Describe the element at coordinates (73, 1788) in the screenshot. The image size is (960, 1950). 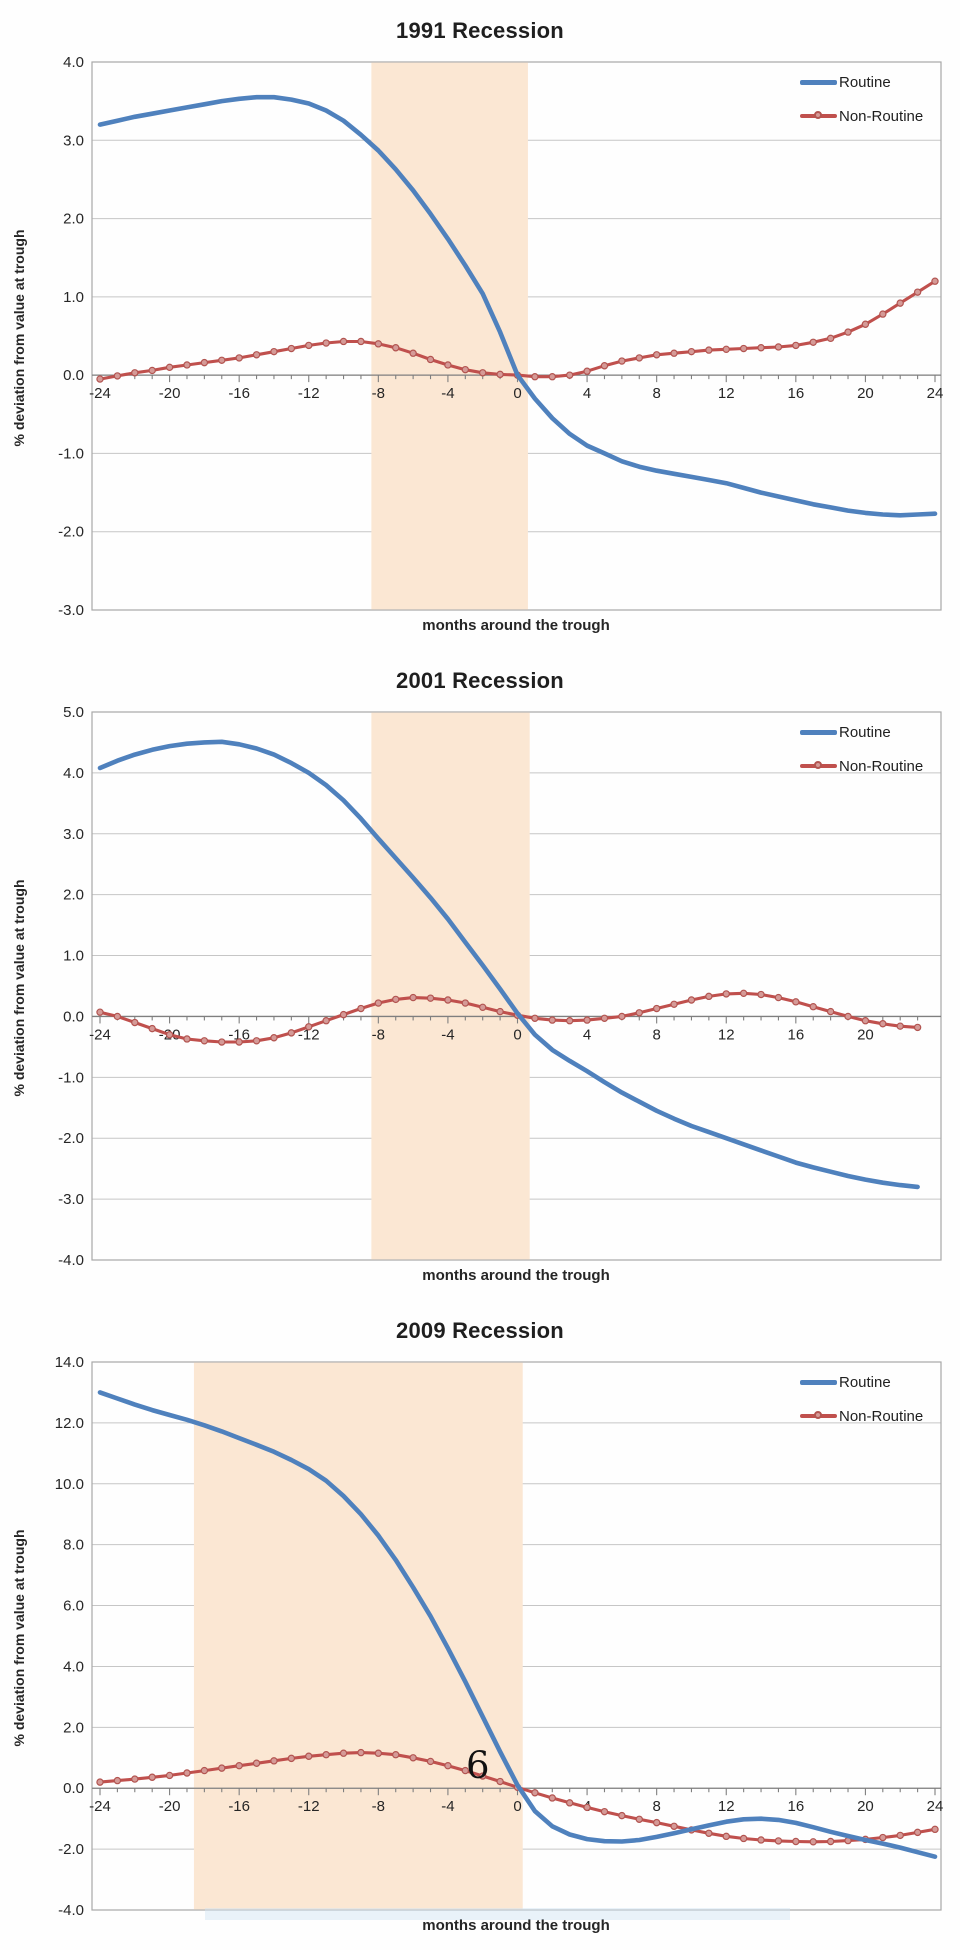
I see `y-tick-label-0: 0.0` at that location.